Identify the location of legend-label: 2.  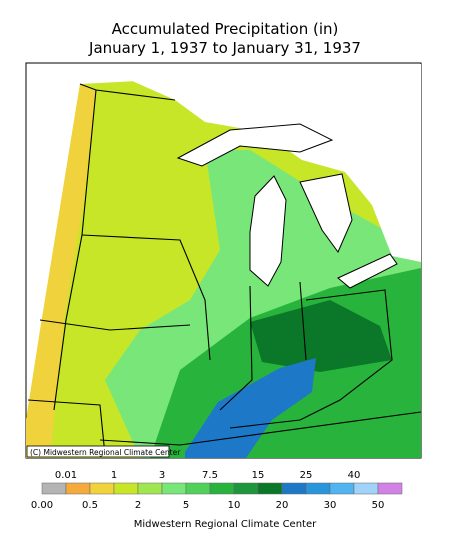
(138, 505).